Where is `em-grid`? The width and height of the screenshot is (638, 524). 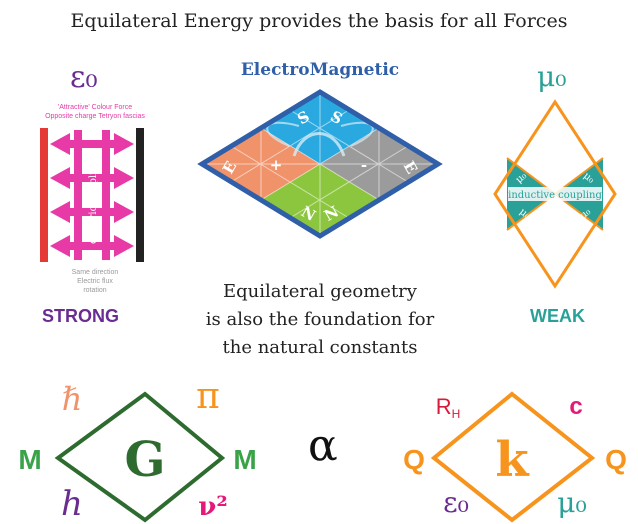 em-grid is located at coordinates (320, 164).